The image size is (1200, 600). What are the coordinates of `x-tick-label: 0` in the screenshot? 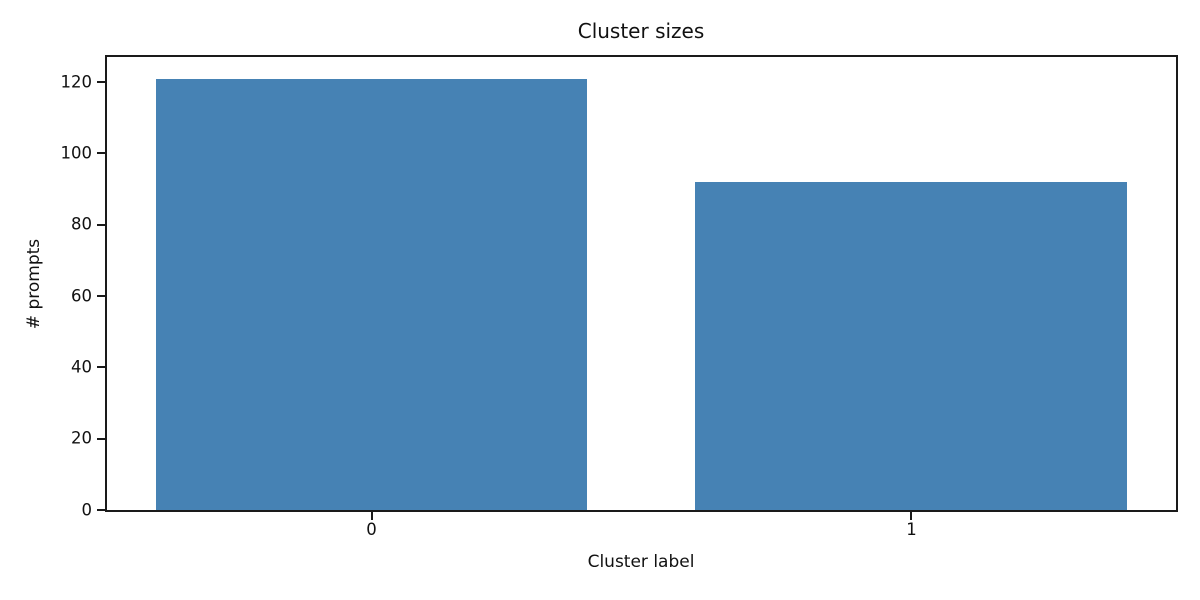 It's located at (371, 529).